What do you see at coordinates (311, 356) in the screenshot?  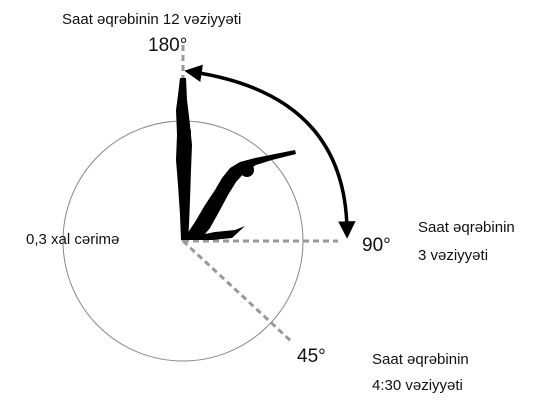 I see `angle-45: 45°` at bounding box center [311, 356].